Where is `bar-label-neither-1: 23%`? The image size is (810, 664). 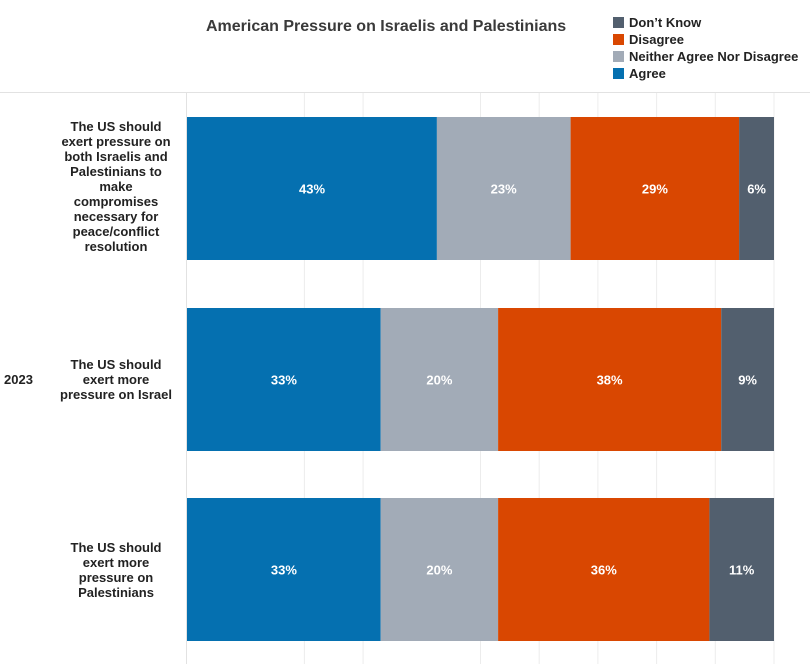 bar-label-neither-1: 23% is located at coordinates (504, 189).